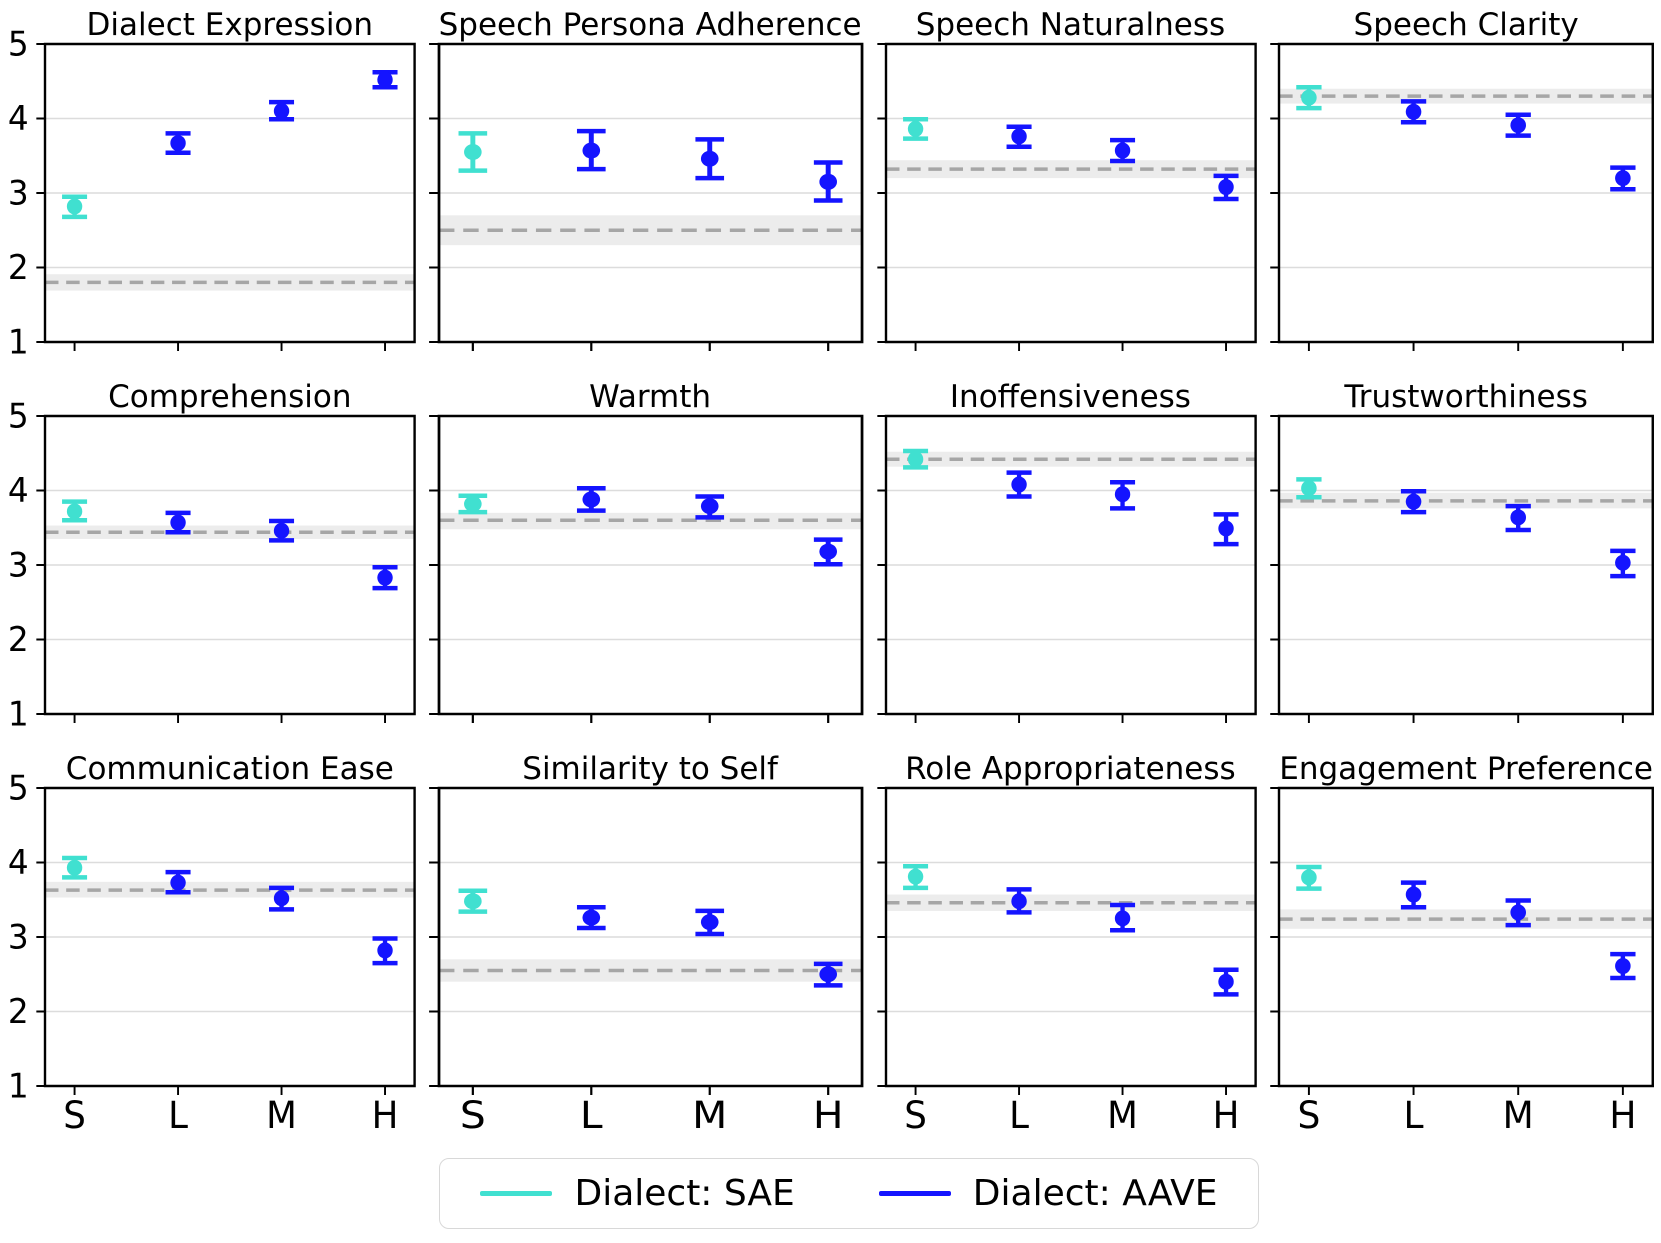 The width and height of the screenshot is (1661, 1243). I want to click on subplot-similarity-to-self: Similarity to Self S L M H, so click(646, 944).